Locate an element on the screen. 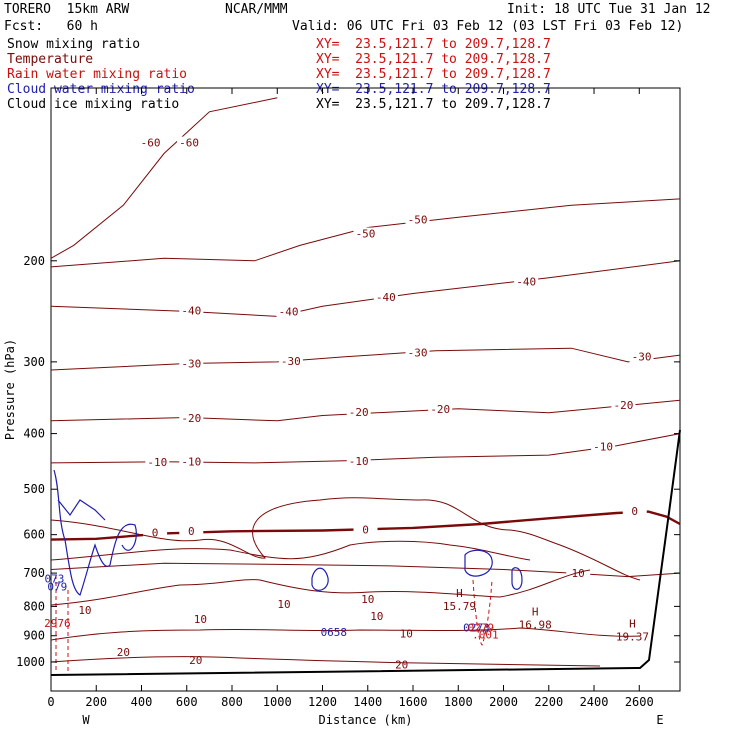 This screenshot has width=740, height=740. legend-rain-label: Rain water mixing ratio is located at coordinates (97, 74).